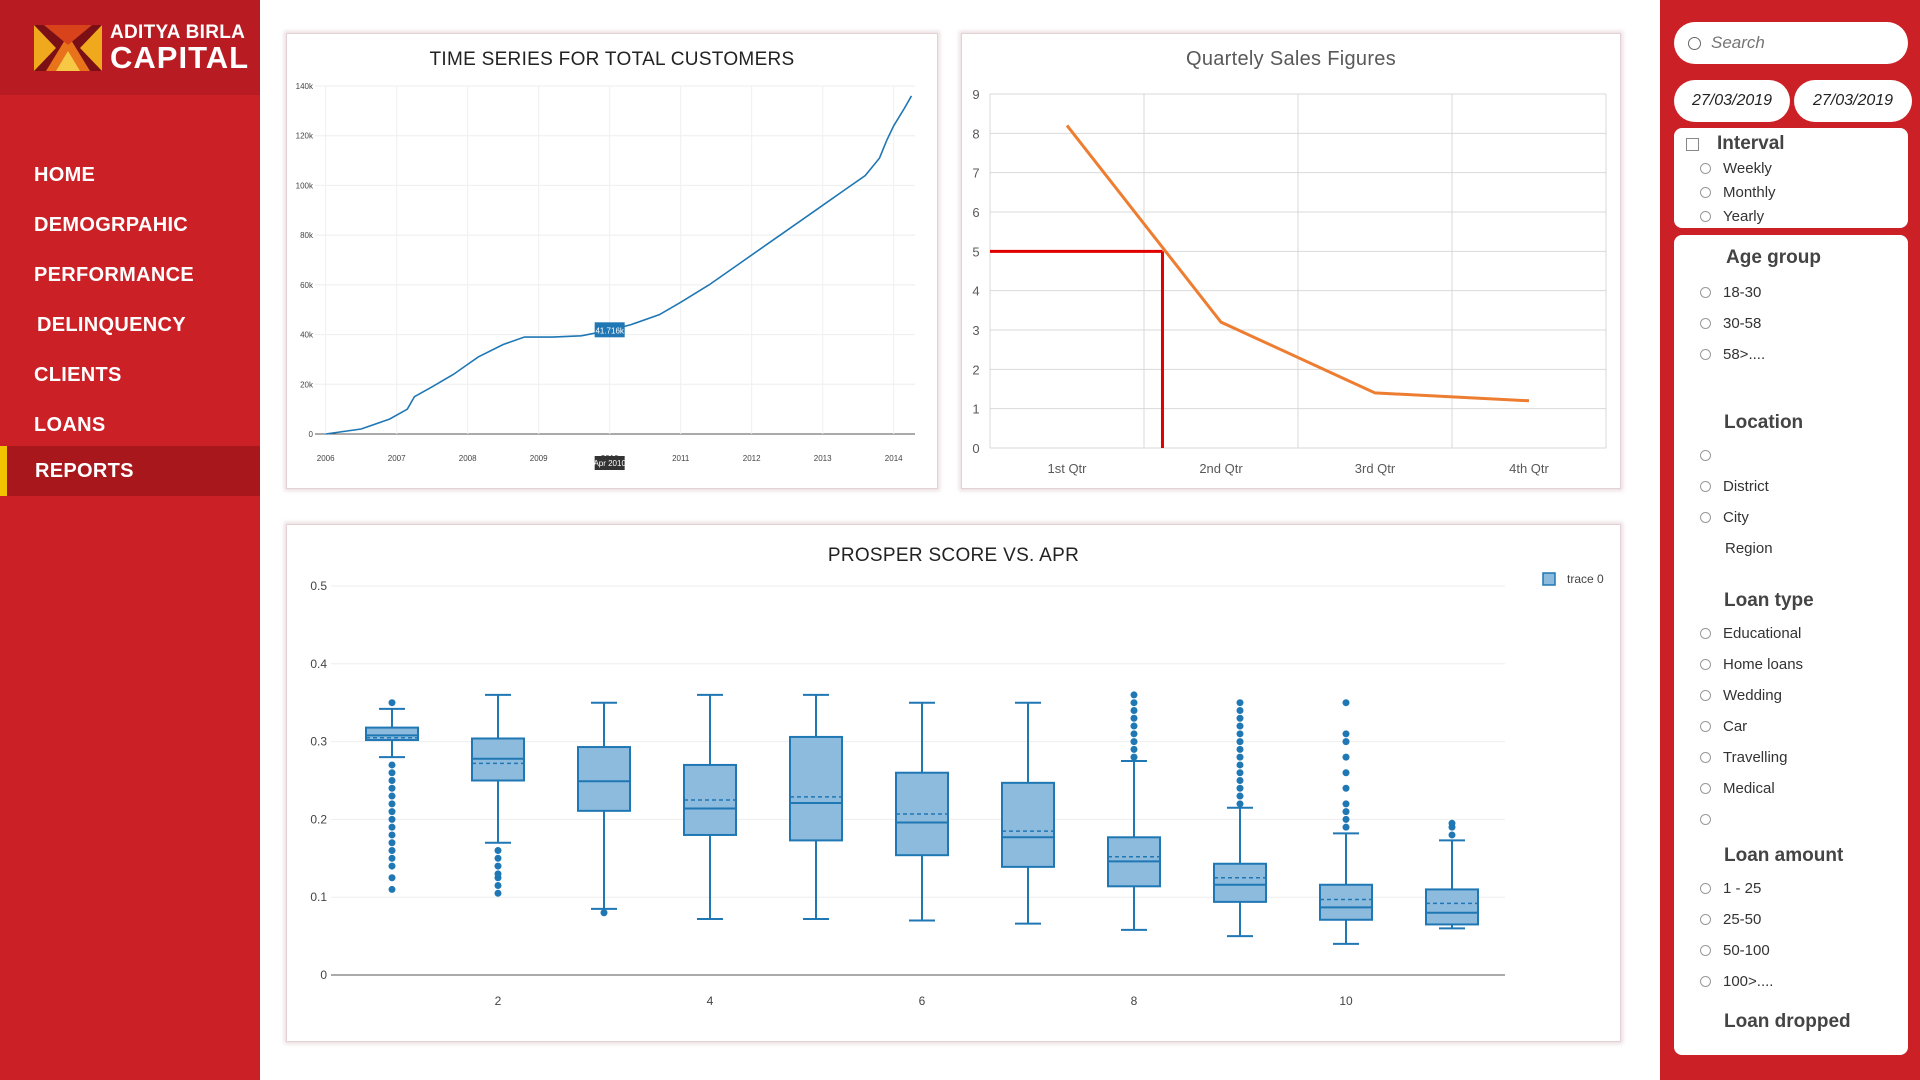  I want to click on search-input, so click(1796, 43).